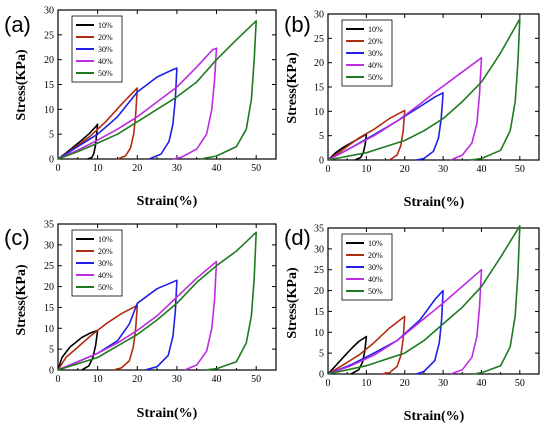 Image resolution: width=550 pixels, height=430 pixels. Describe the element at coordinates (17, 237) in the screenshot. I see `panel-label: (c)` at that location.